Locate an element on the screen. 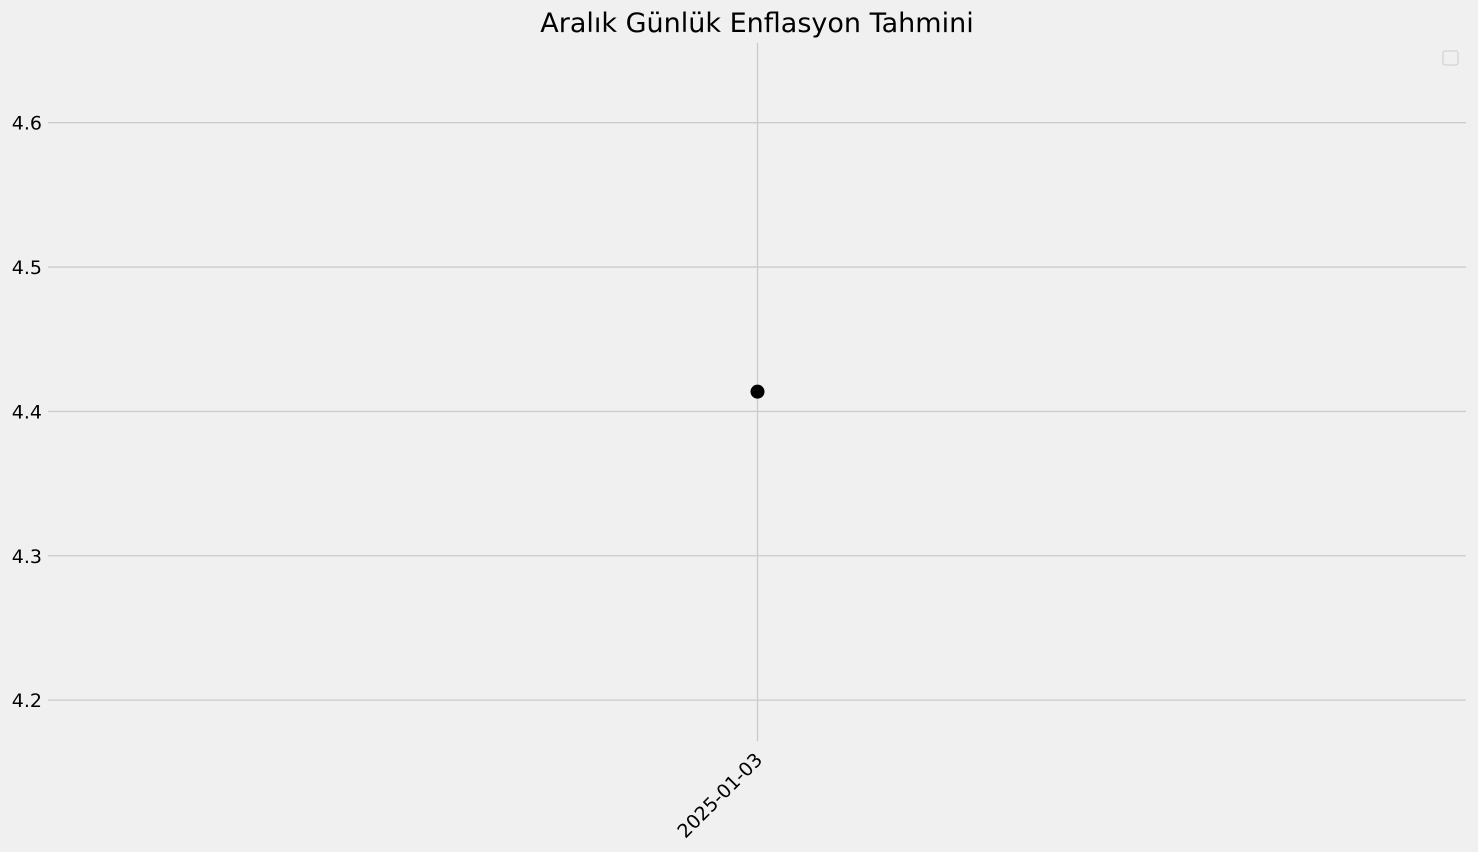  y-tick-label: 4.2 is located at coordinates (27, 701).